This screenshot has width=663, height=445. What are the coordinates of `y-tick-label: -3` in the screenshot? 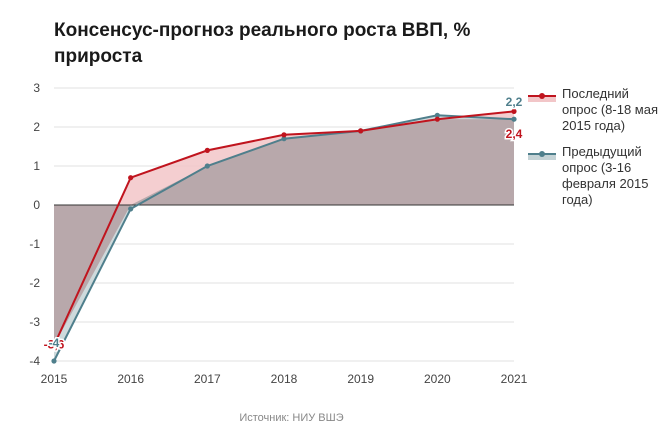 It's located at (34, 322).